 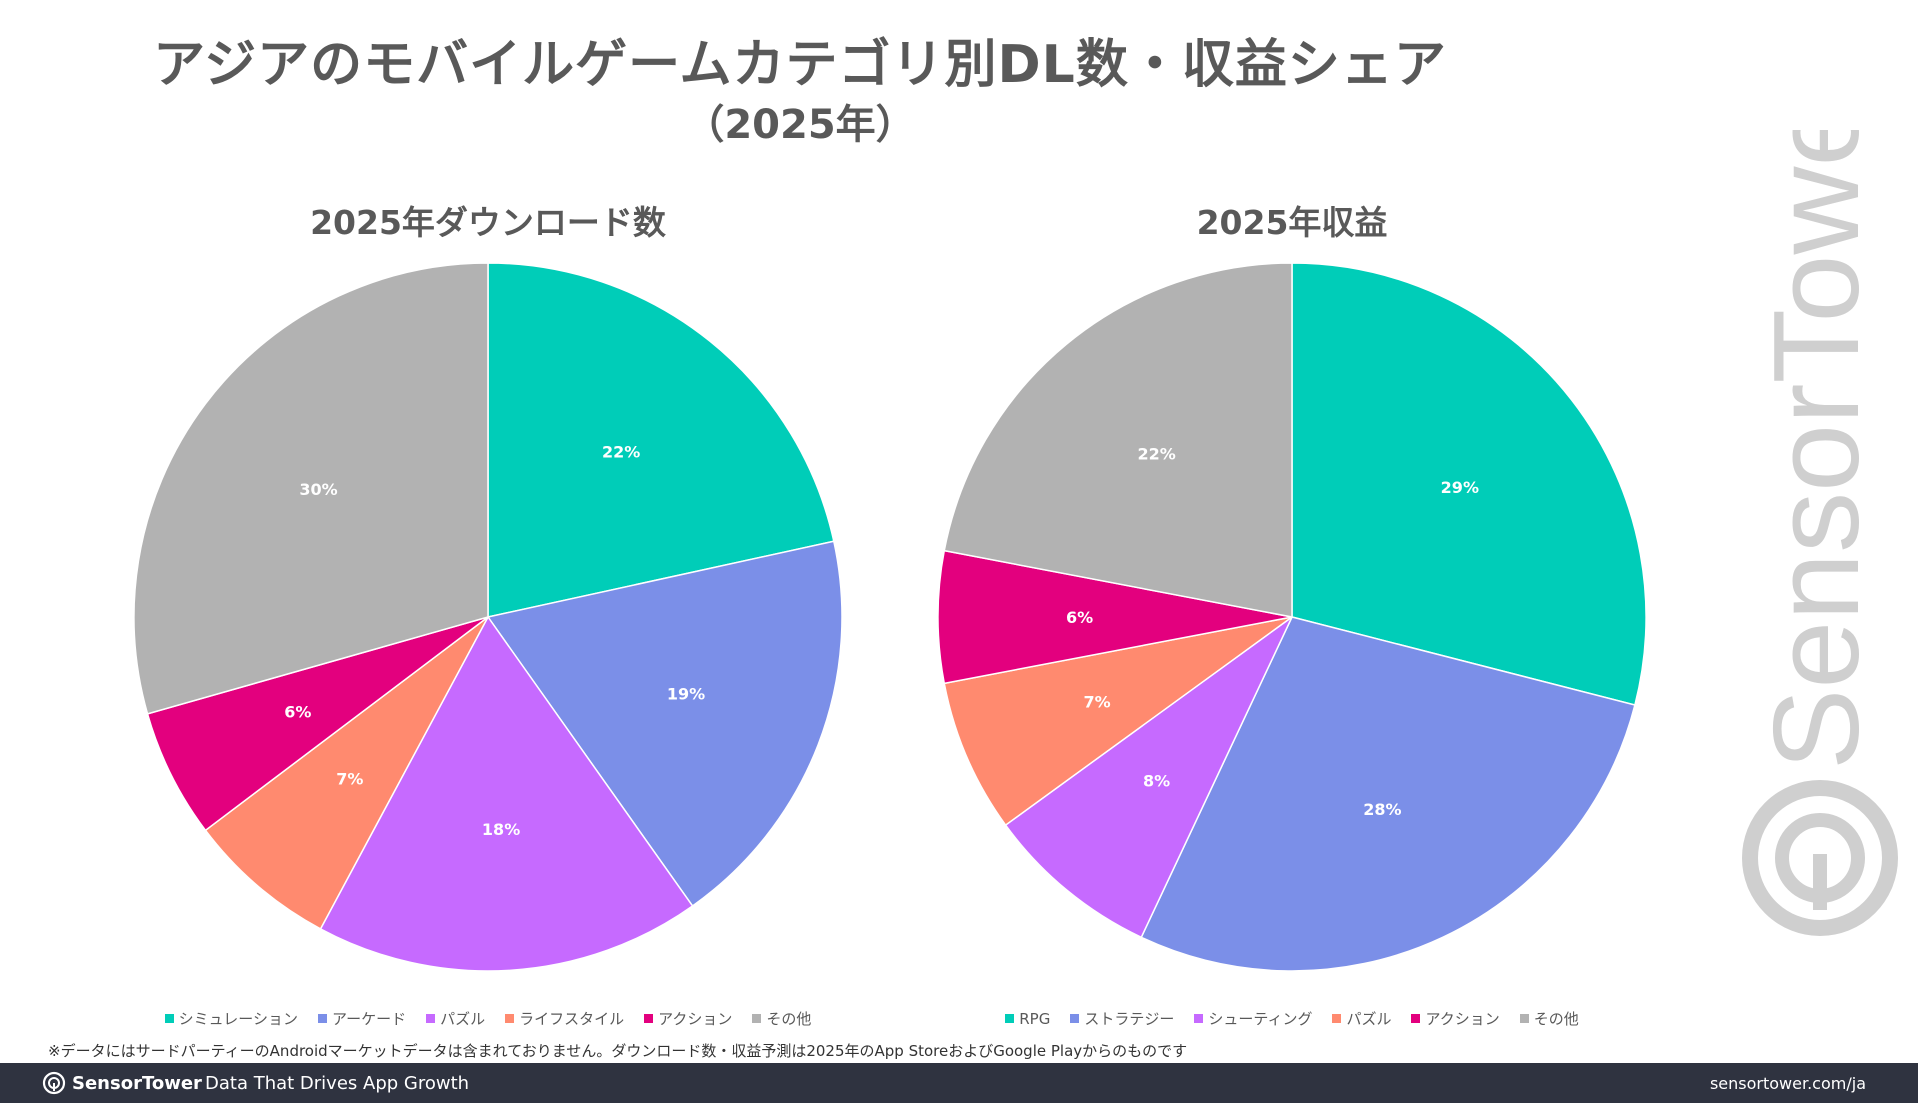 I want to click on legend-label: RPG, so click(x=1035, y=1018).